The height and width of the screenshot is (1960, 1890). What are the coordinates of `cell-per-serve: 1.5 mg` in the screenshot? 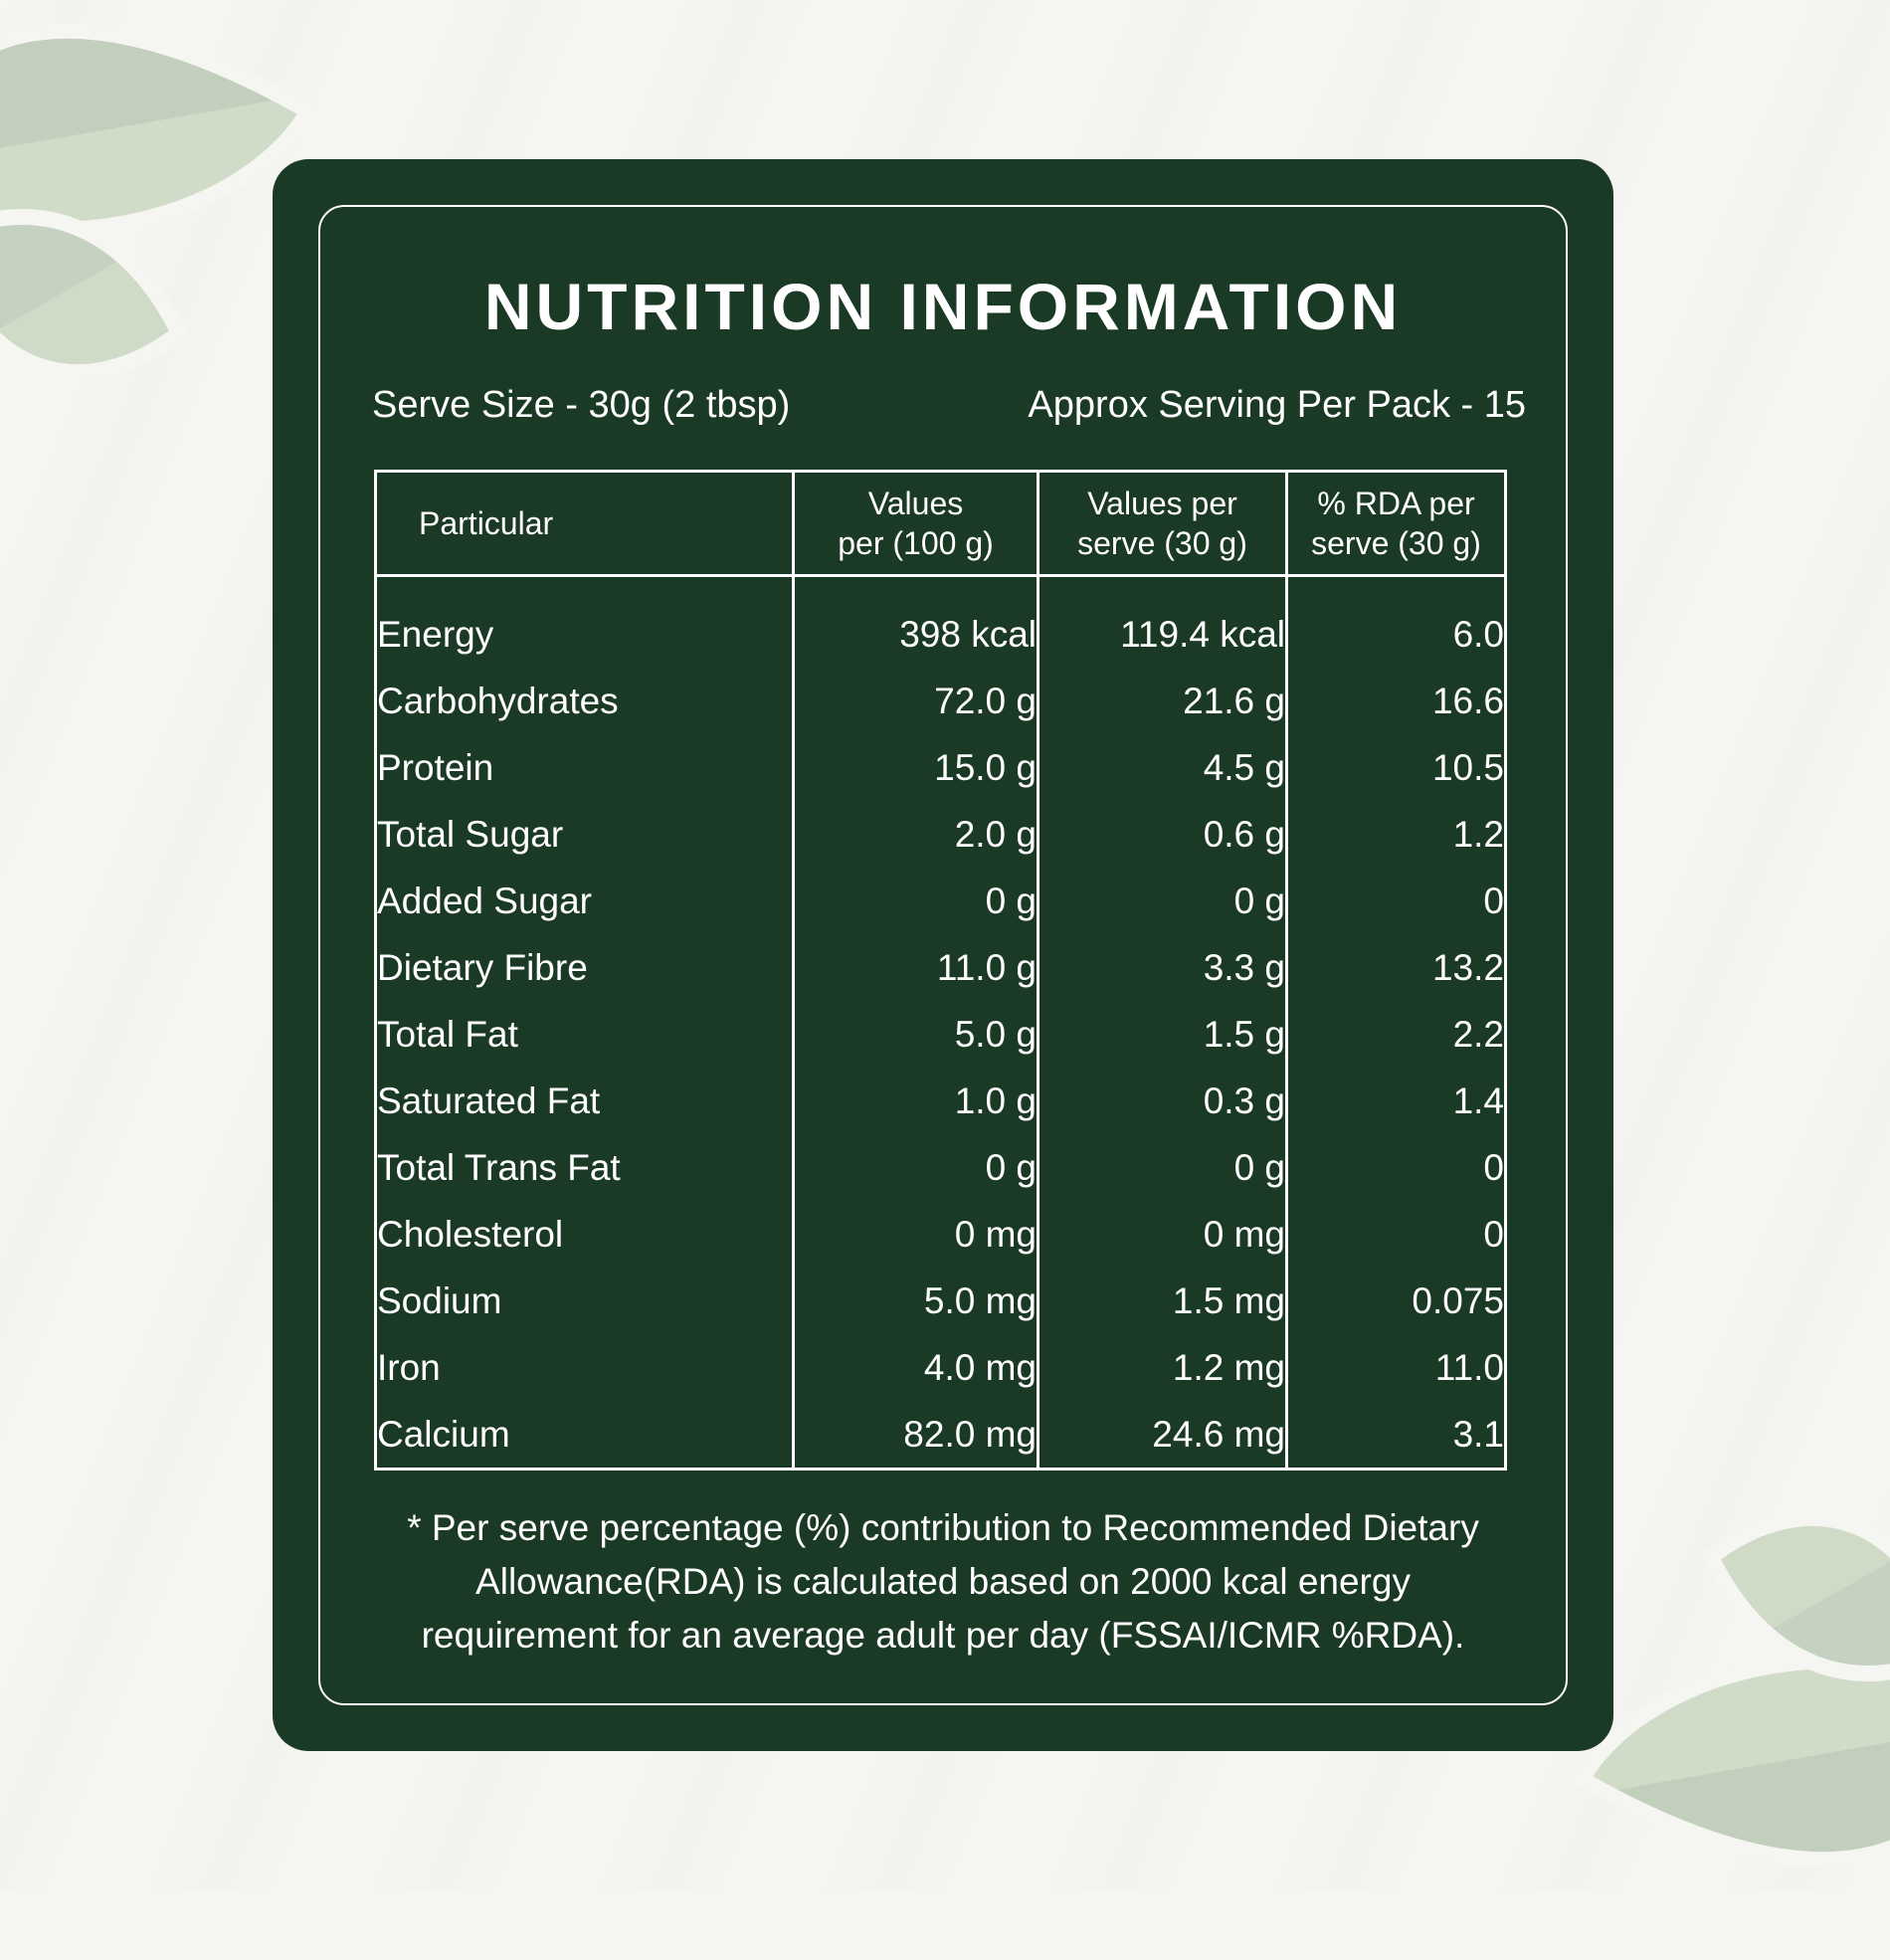 It's located at (1163, 1301).